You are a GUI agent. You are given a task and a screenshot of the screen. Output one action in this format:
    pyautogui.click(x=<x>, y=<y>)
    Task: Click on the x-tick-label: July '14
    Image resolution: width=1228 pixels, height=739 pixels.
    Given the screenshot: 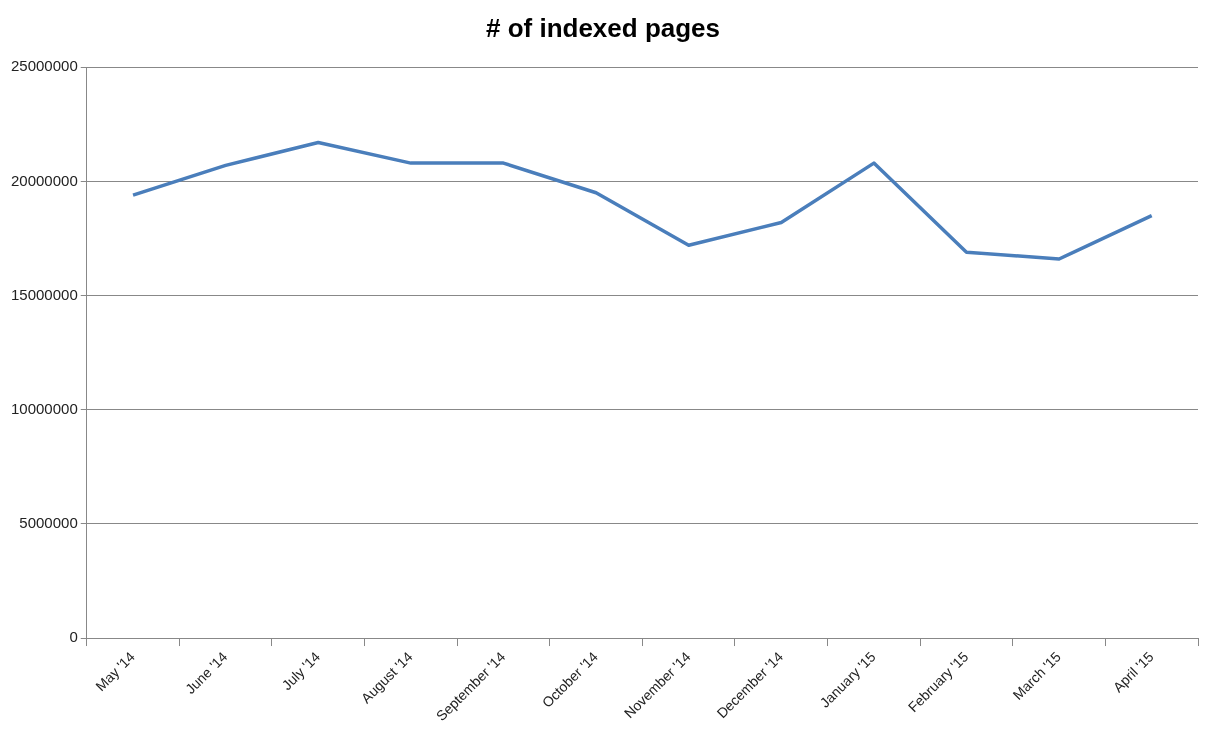 What is the action you would take?
    pyautogui.click(x=301, y=671)
    